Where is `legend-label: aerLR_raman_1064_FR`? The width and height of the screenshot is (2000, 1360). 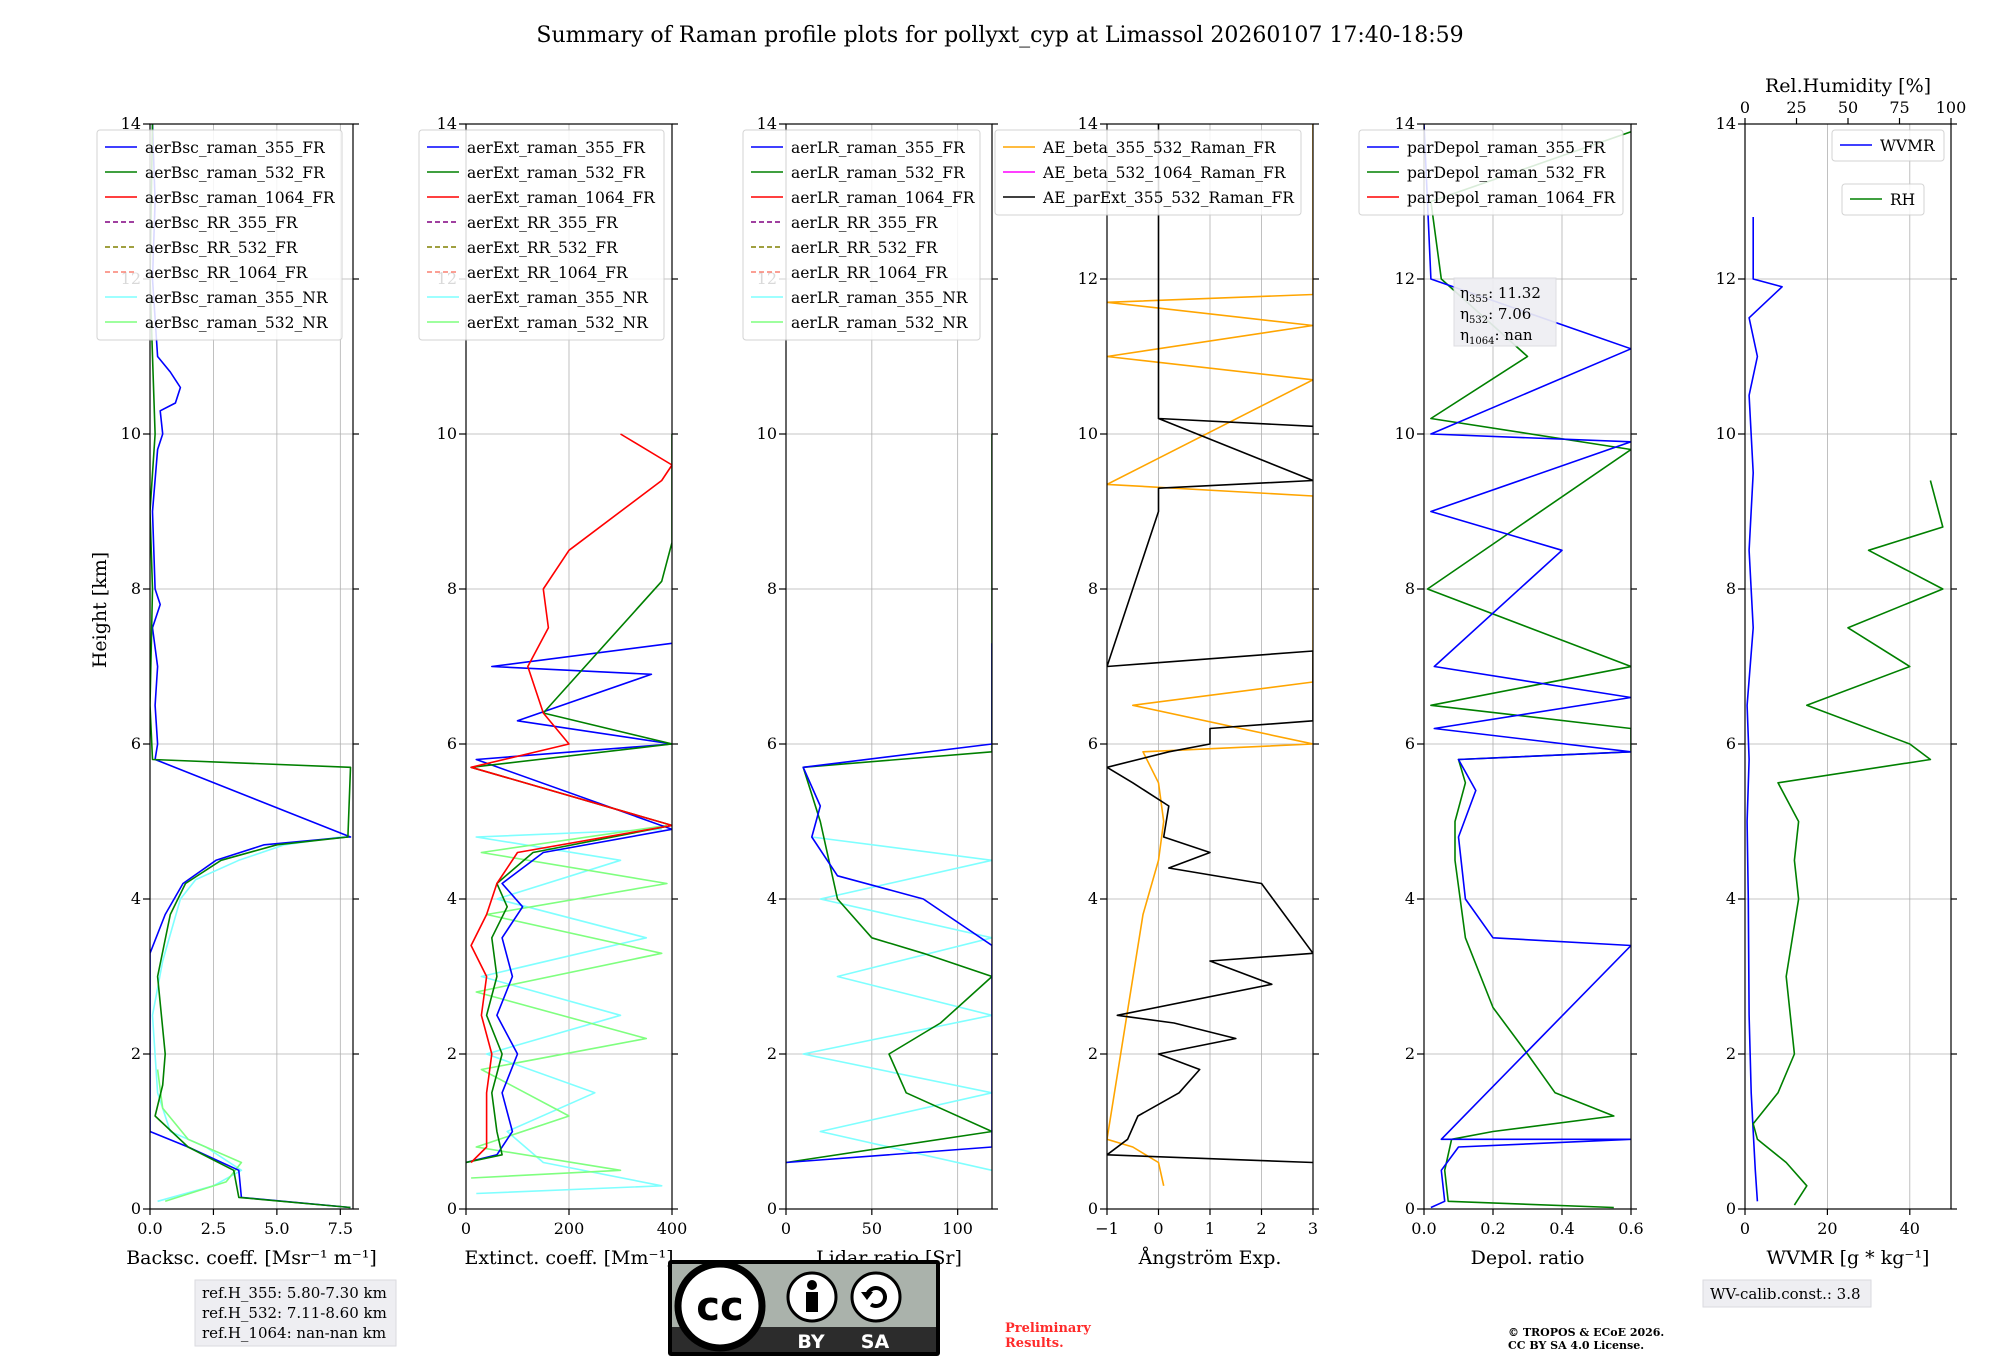 legend-label: aerLR_raman_1064_FR is located at coordinates (883, 198).